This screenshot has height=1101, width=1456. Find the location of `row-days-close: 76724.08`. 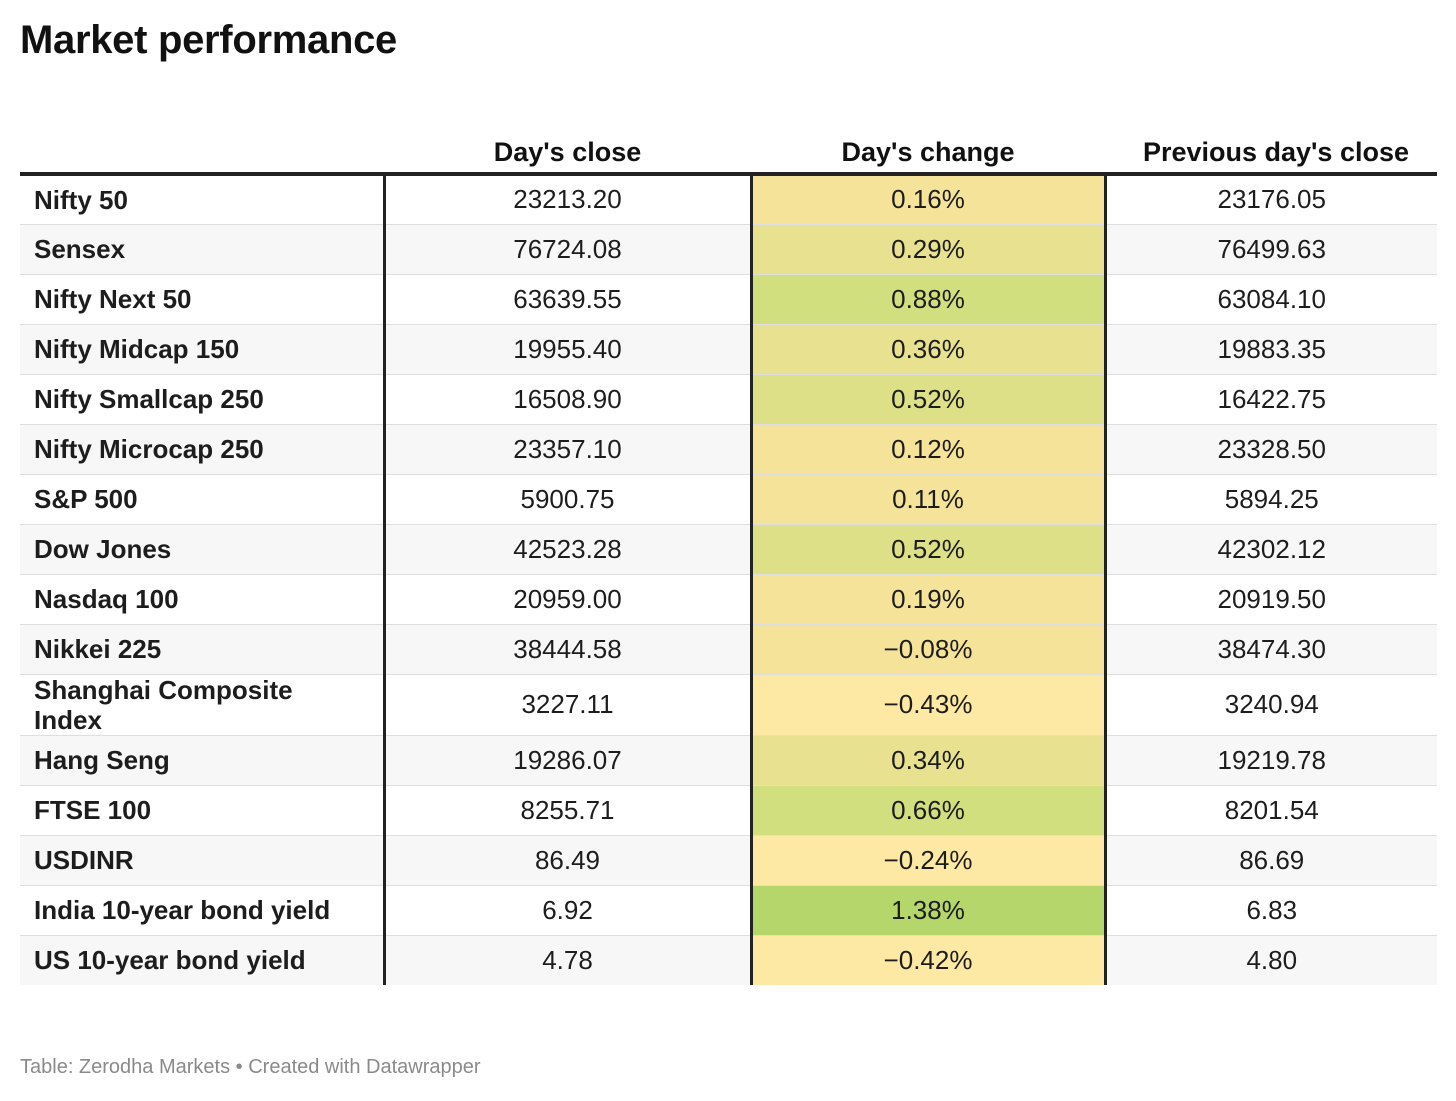

row-days-close: 76724.08 is located at coordinates (568, 249).